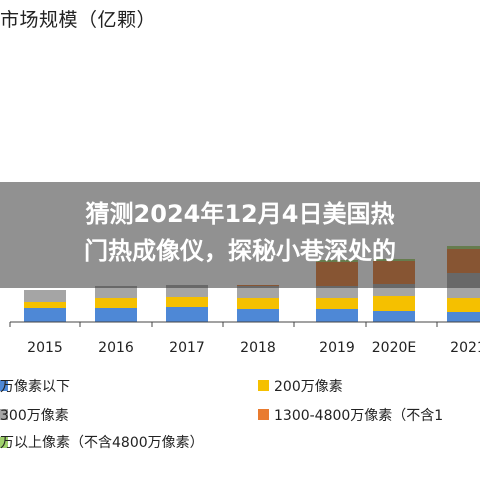  Describe the element at coordinates (240, 214) in the screenshot. I see `headline-line-1: 猜测2024年12月4日美国热` at that location.